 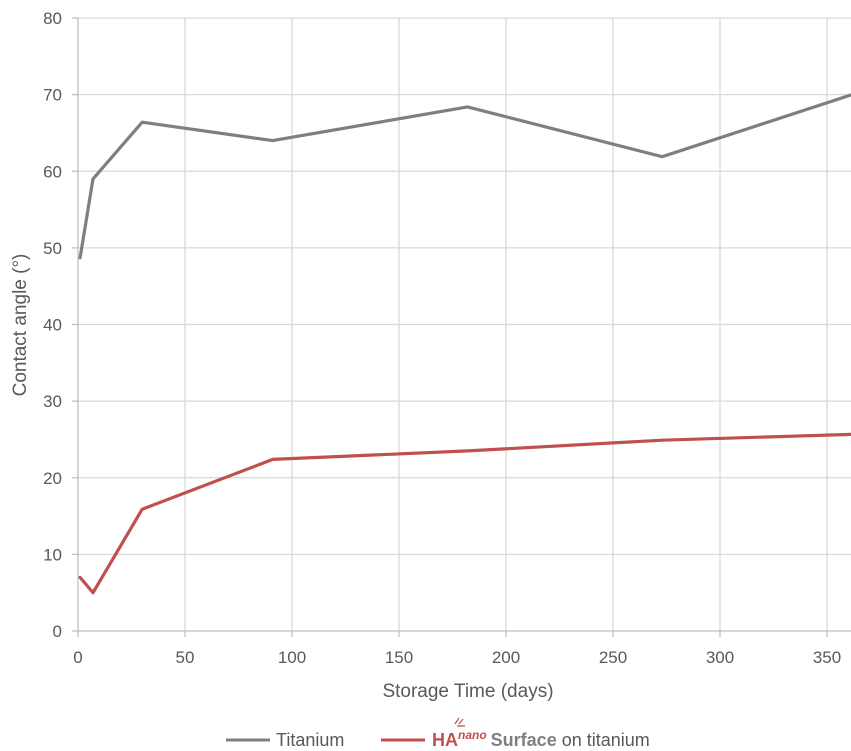 What do you see at coordinates (52, 325) in the screenshot?
I see `y-tick-label: 40` at bounding box center [52, 325].